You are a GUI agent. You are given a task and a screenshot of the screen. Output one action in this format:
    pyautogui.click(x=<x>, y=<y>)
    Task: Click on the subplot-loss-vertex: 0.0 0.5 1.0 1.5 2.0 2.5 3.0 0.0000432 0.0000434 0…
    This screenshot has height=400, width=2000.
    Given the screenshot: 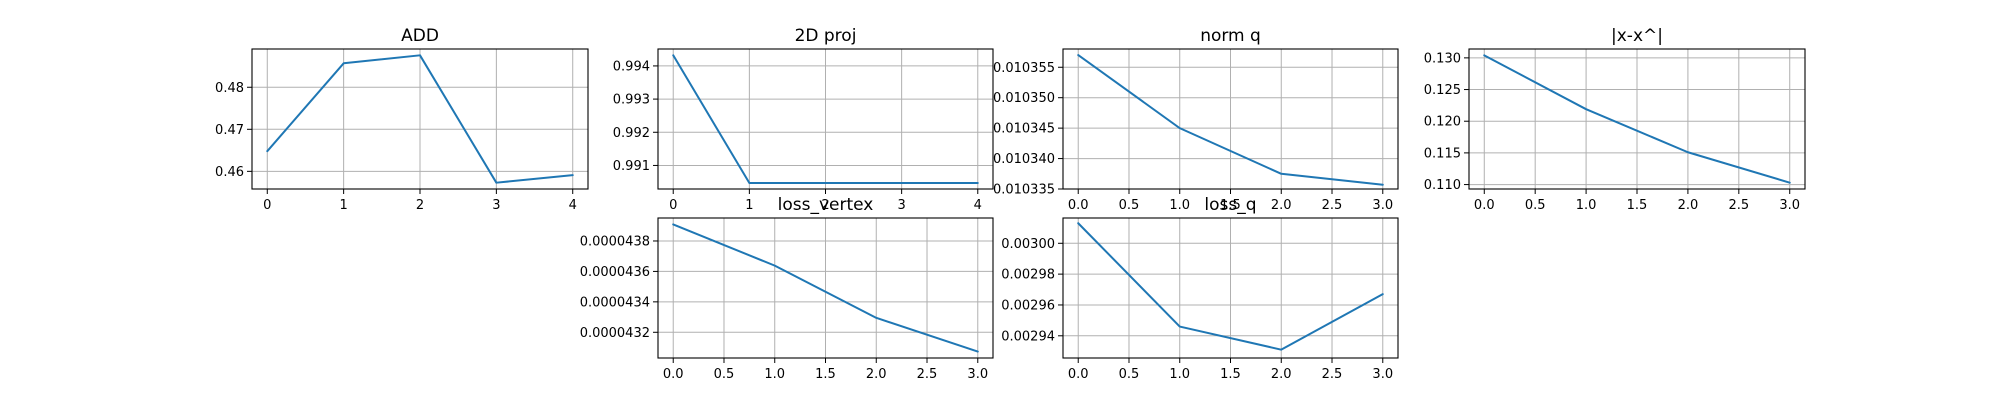 What is the action you would take?
    pyautogui.click(x=787, y=288)
    